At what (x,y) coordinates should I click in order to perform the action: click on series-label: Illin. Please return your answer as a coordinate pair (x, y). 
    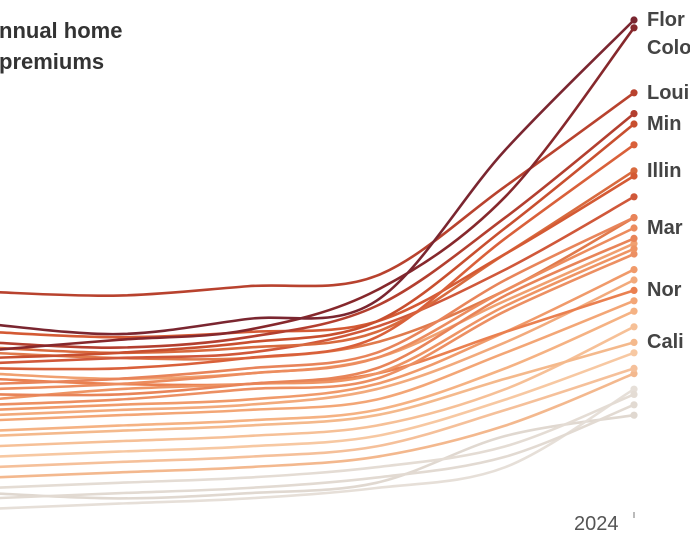
    Looking at the image, I should click on (664, 170).